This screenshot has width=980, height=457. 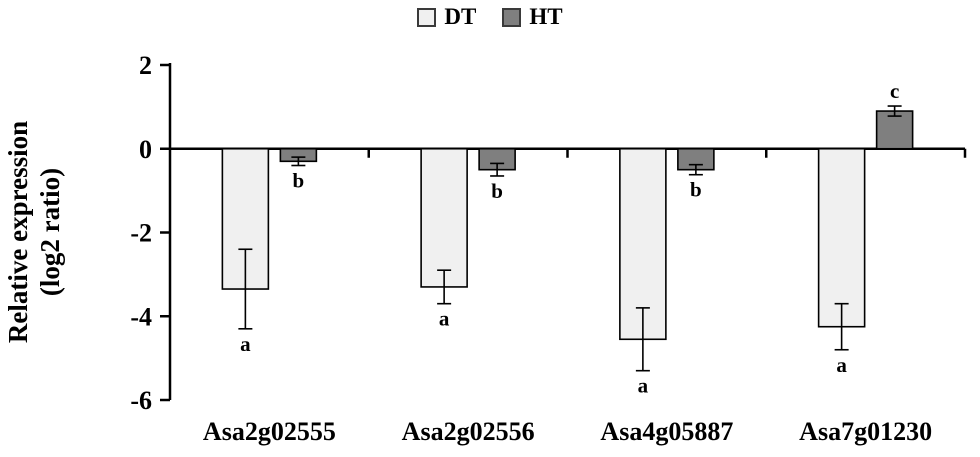 What do you see at coordinates (468, 431) in the screenshot?
I see `x-category-label: Asa2g02556` at bounding box center [468, 431].